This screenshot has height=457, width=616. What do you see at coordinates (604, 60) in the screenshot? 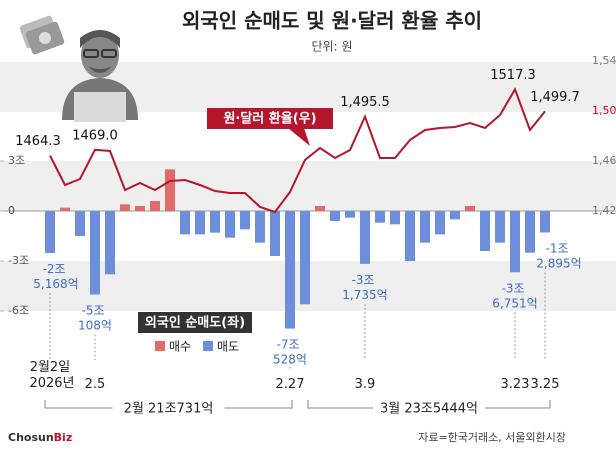
I see `y2-tick-label: 1,540` at bounding box center [604, 60].